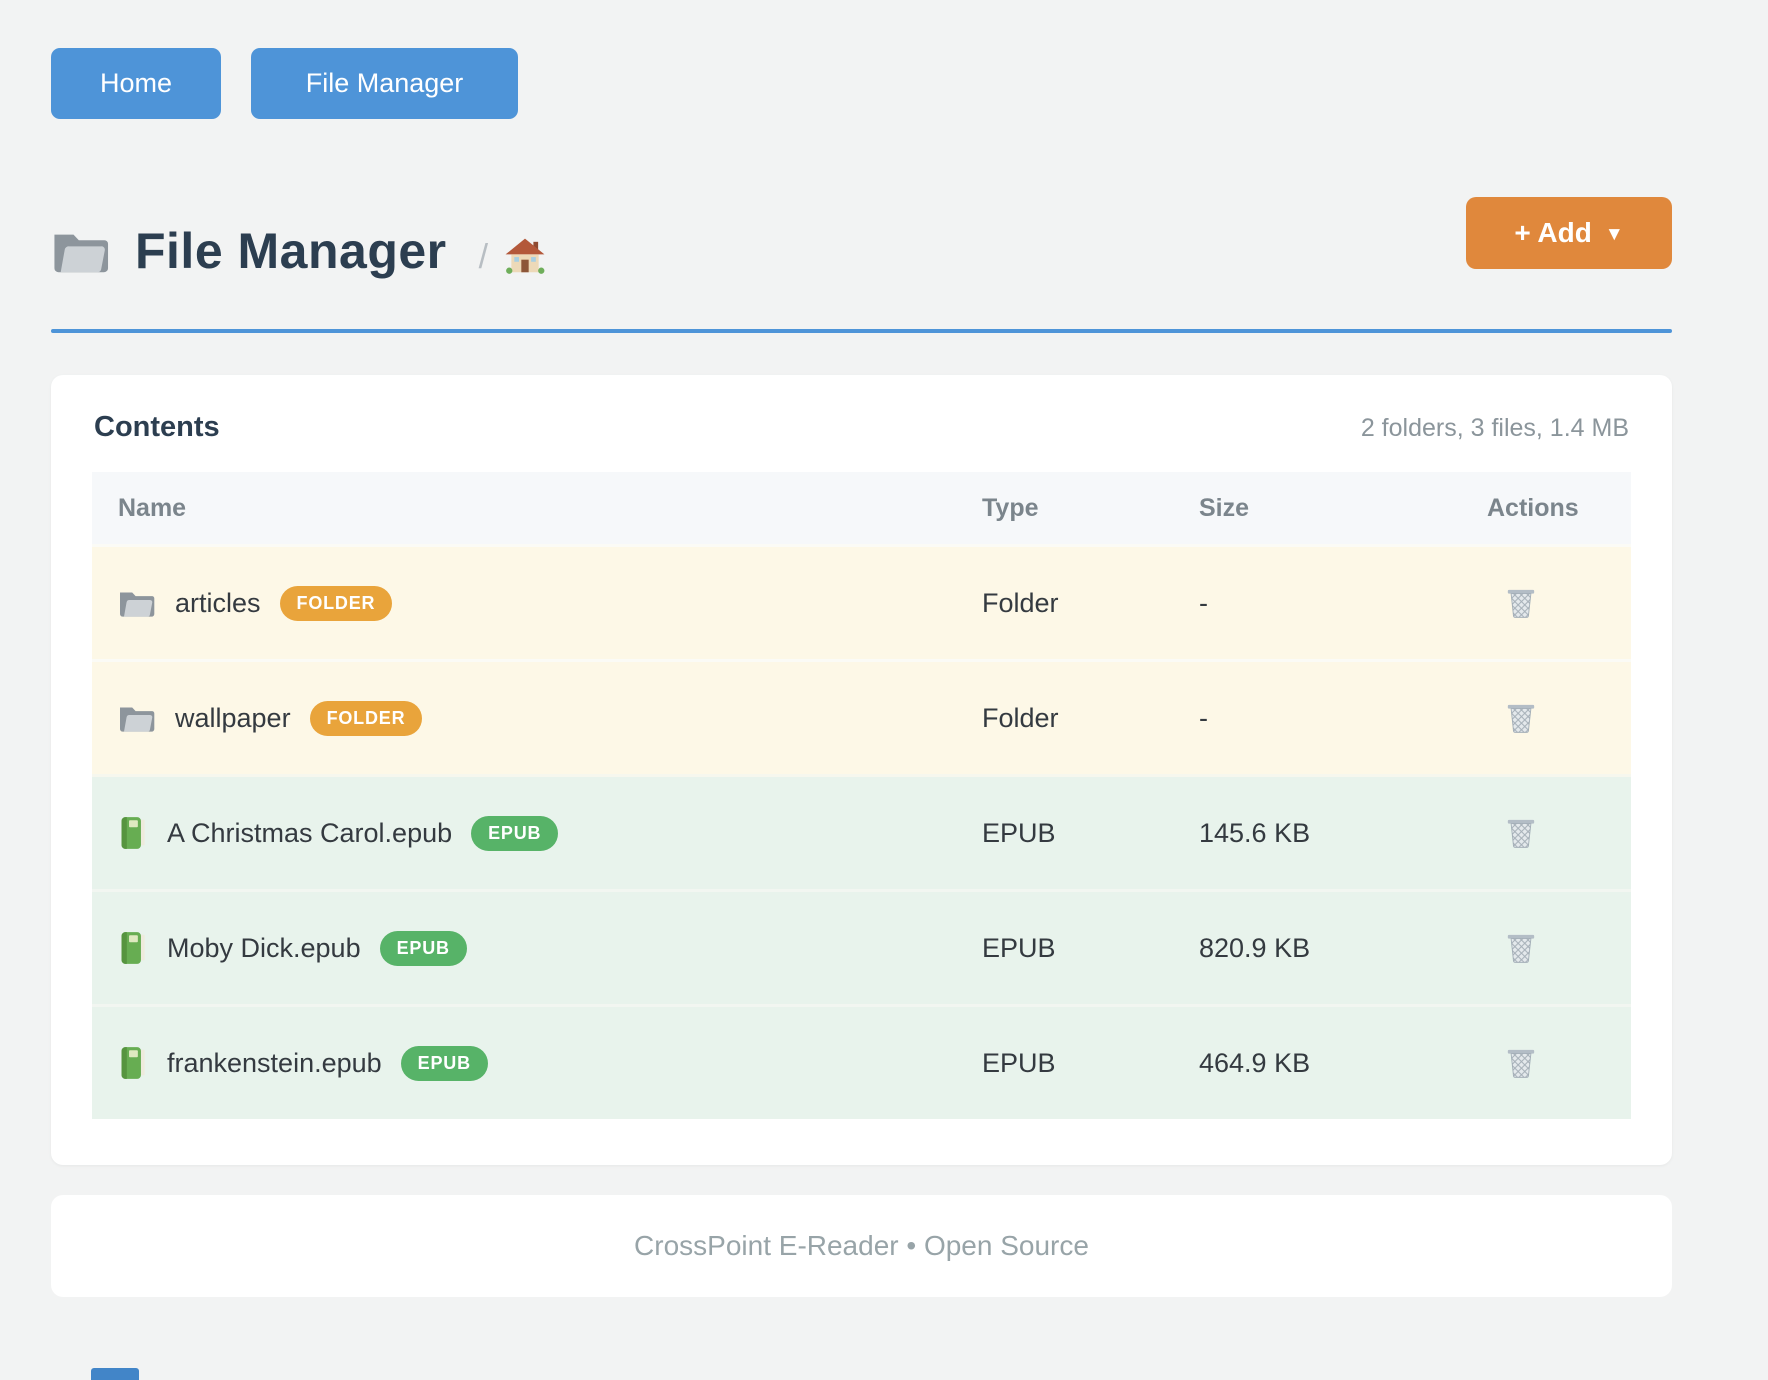 The image size is (1768, 1380). I want to click on table-row: articles FOLDER Folder -, so click(861, 601).